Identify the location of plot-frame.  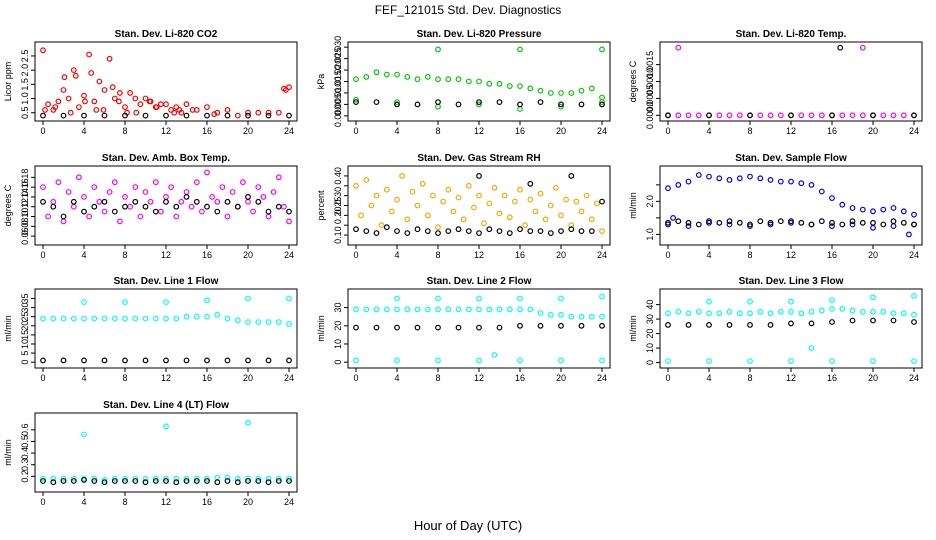
(479, 81).